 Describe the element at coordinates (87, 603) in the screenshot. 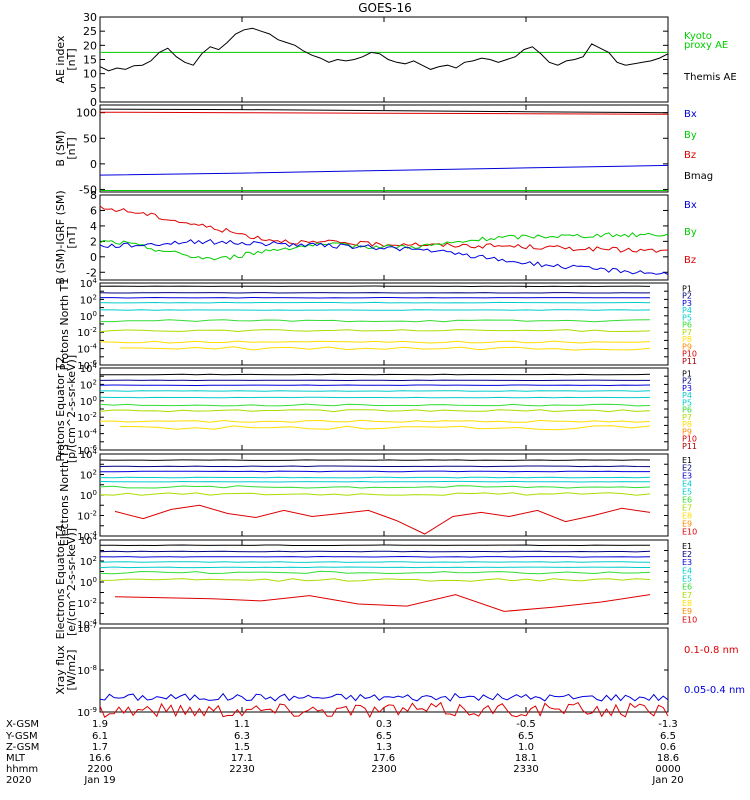

I see `y-tick-label: 10⁻²` at that location.